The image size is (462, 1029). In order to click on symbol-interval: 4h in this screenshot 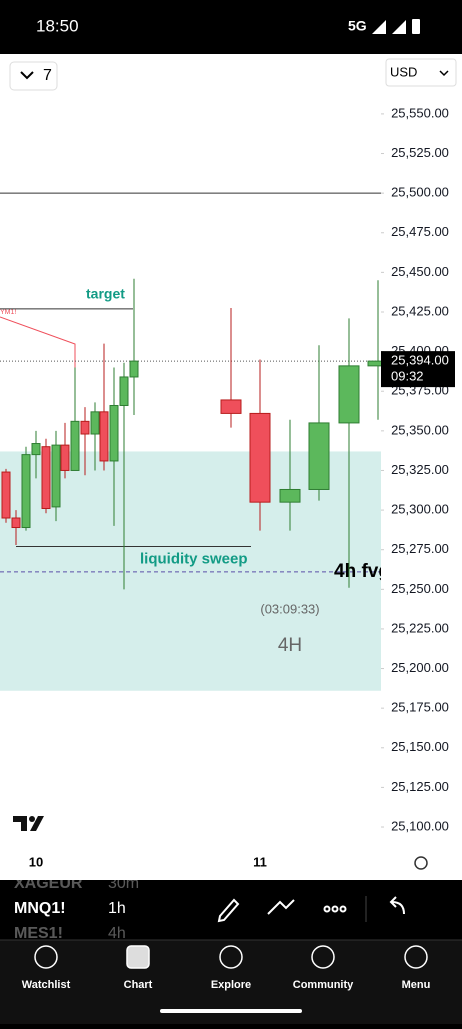, I will do `click(117, 933)`.